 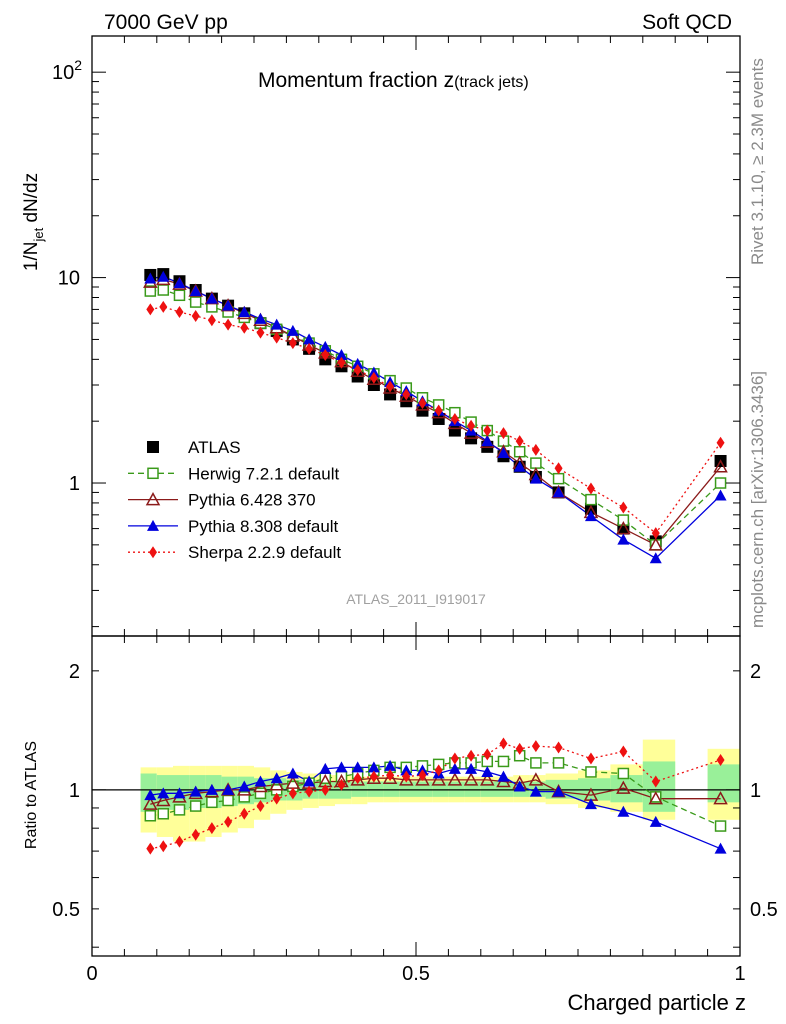 What do you see at coordinates (74, 672) in the screenshot?
I see `ratio-ytick-label: 2` at bounding box center [74, 672].